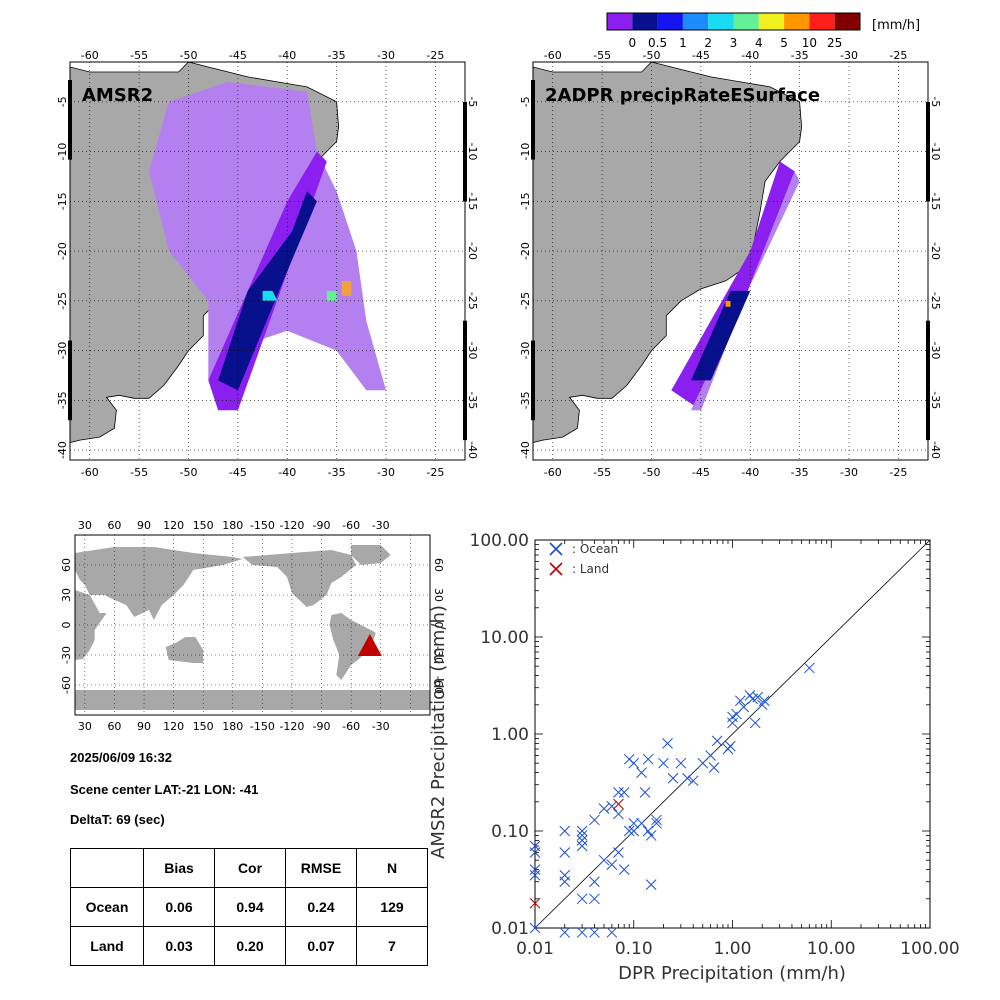 The width and height of the screenshot is (1000, 1000). What do you see at coordinates (438, 565) in the screenshot?
I see `world-lat-tick: 60` at bounding box center [438, 565].